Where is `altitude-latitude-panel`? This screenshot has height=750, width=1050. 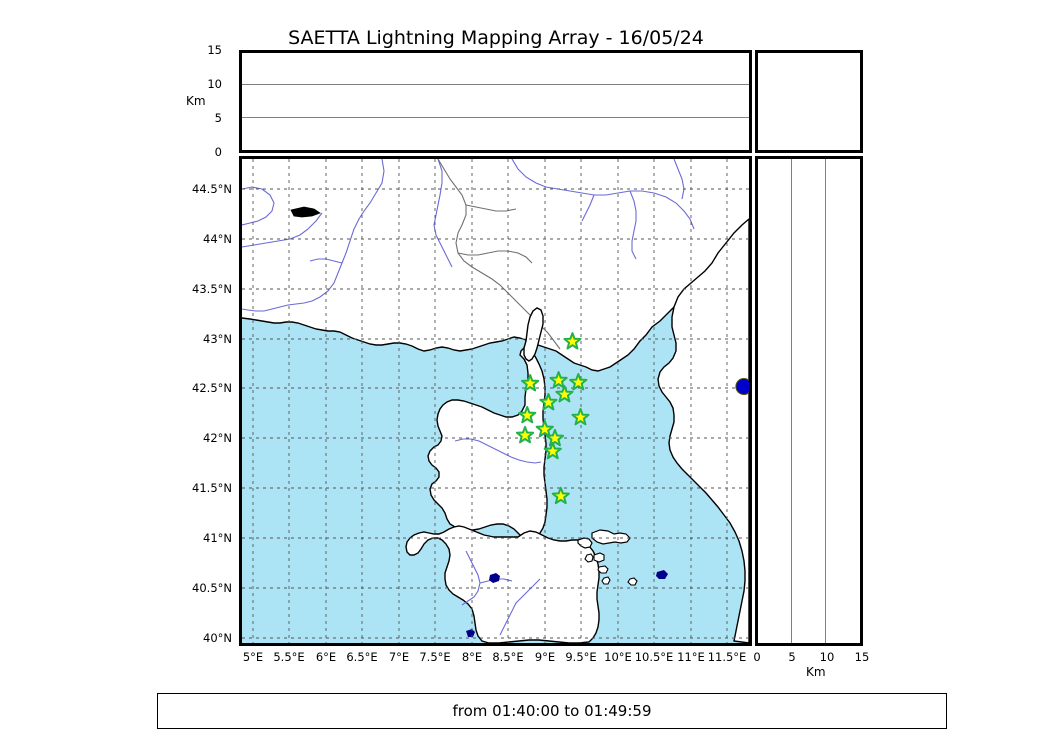
altitude-latitude-panel is located at coordinates (809, 401).